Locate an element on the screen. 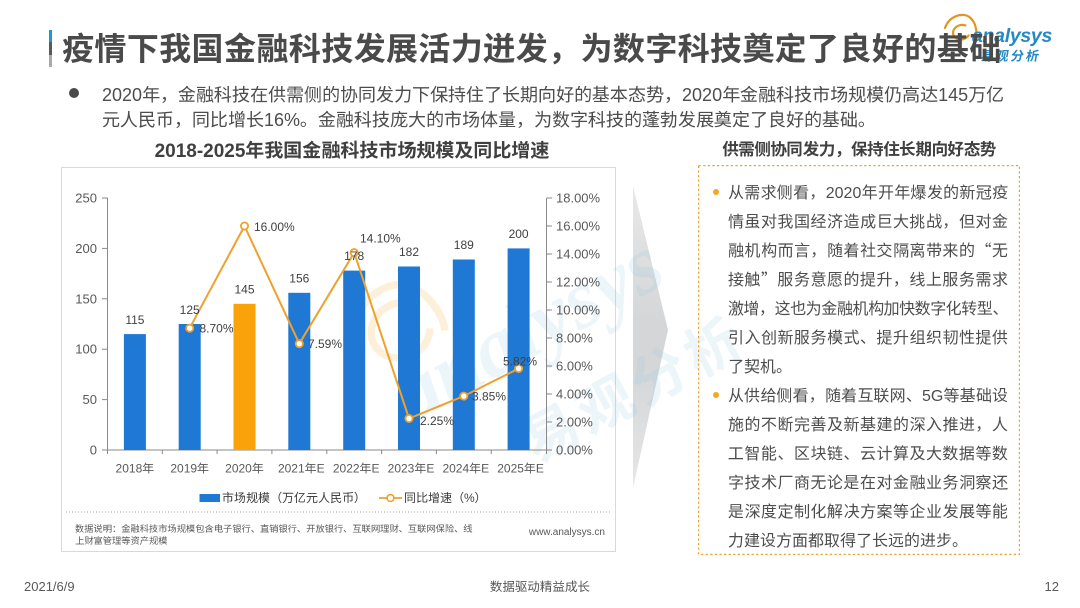  svg-text: 7.59% is located at coordinates (325, 344).